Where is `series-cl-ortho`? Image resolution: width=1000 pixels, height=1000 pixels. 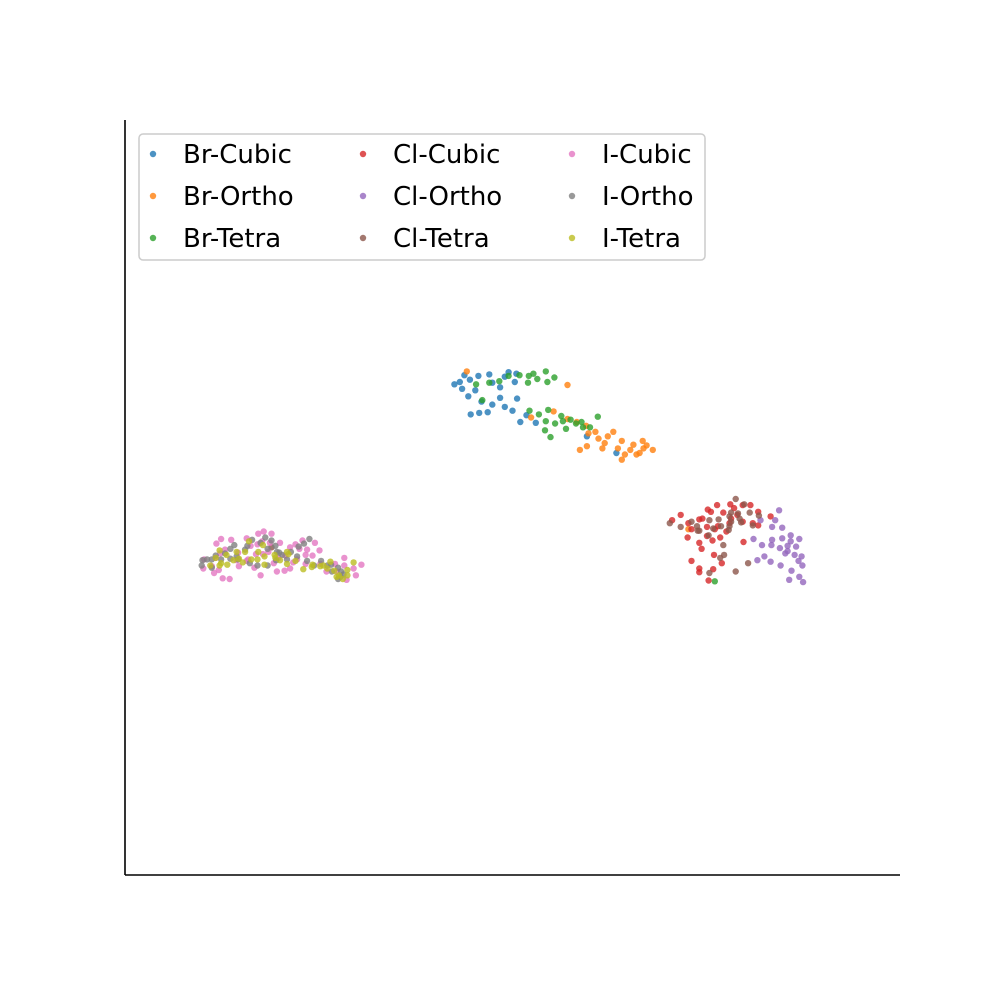
series-cl-ortho is located at coordinates (778, 546).